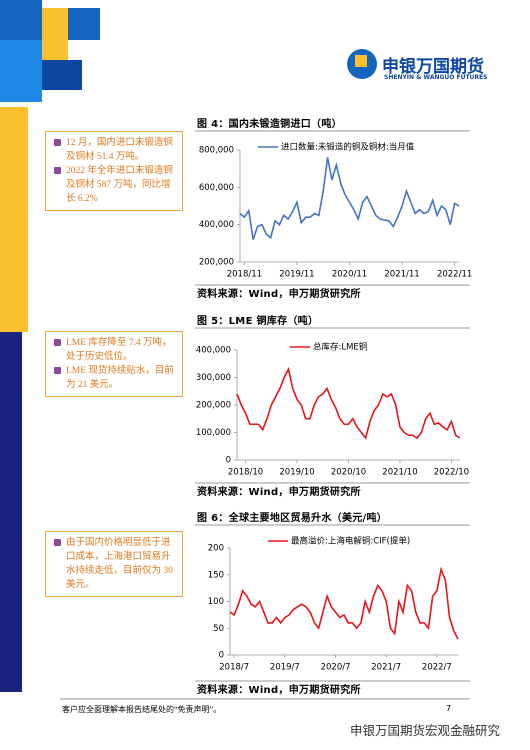 The image size is (530, 750). I want to click on y-tick-label: 150, so click(216, 575).